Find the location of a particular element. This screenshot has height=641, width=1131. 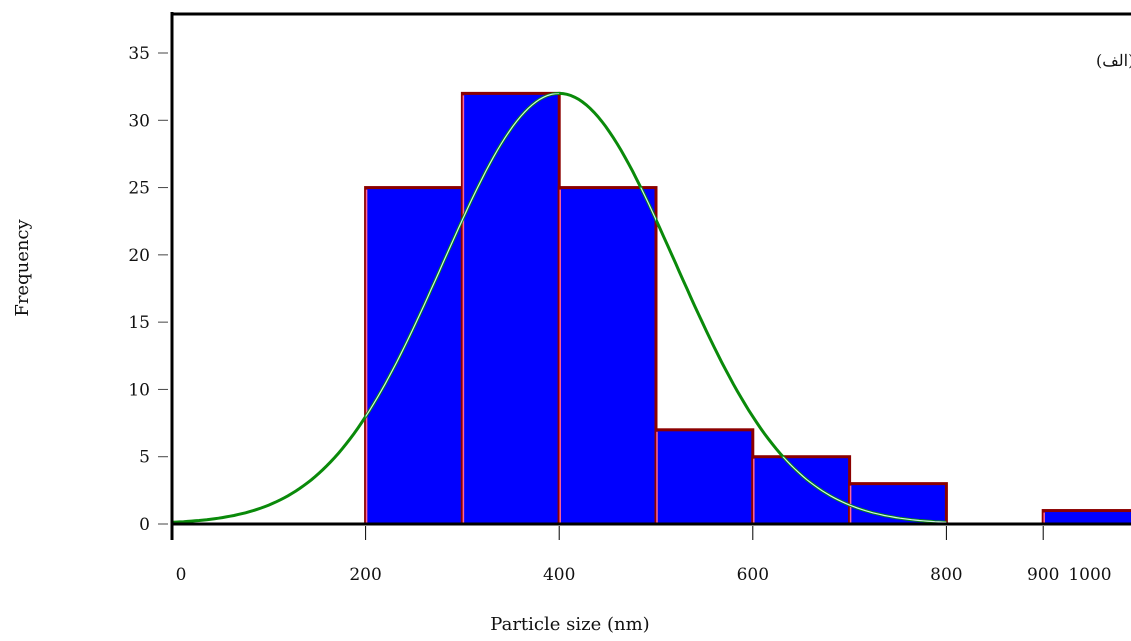

y-tick-label: 5 is located at coordinates (144, 458).